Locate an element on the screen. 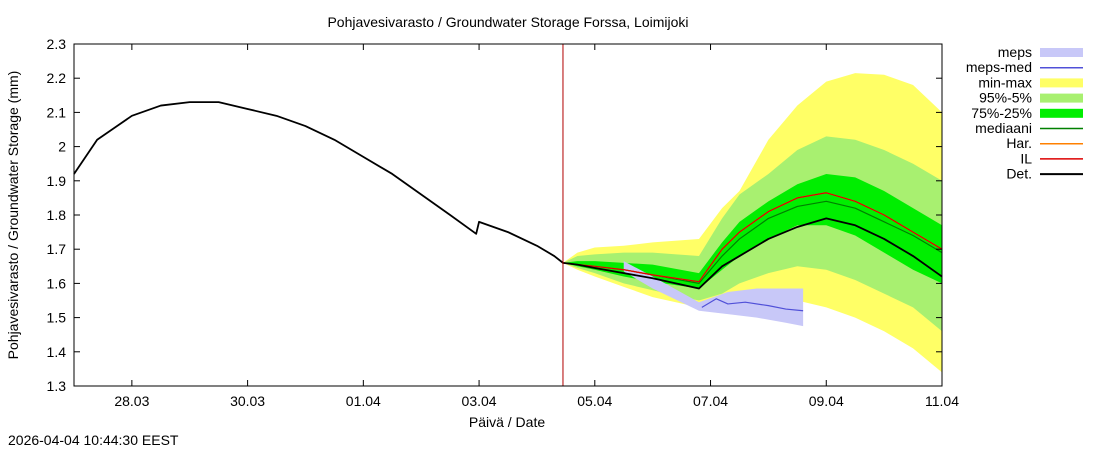  y-tick-label: 1.7 is located at coordinates (57, 249).